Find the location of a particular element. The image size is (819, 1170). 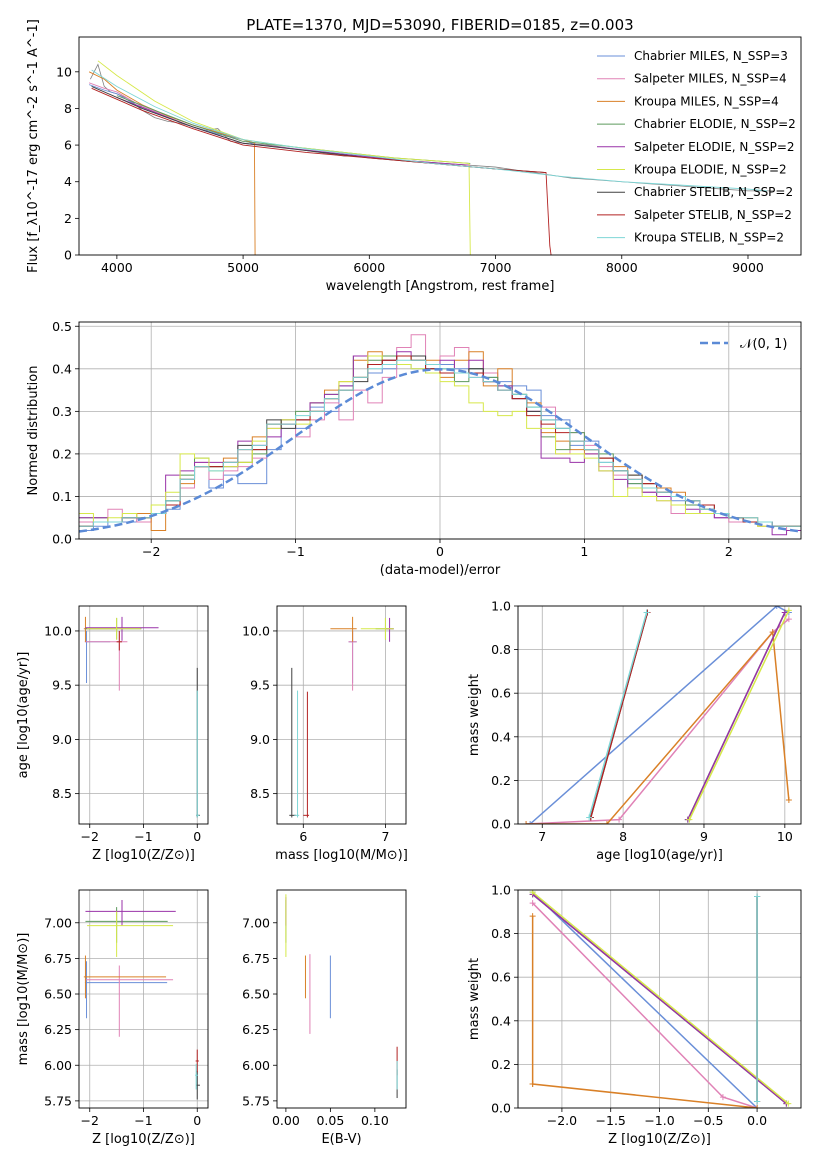

y-tick-label: 0.3 is located at coordinates (62, 411).